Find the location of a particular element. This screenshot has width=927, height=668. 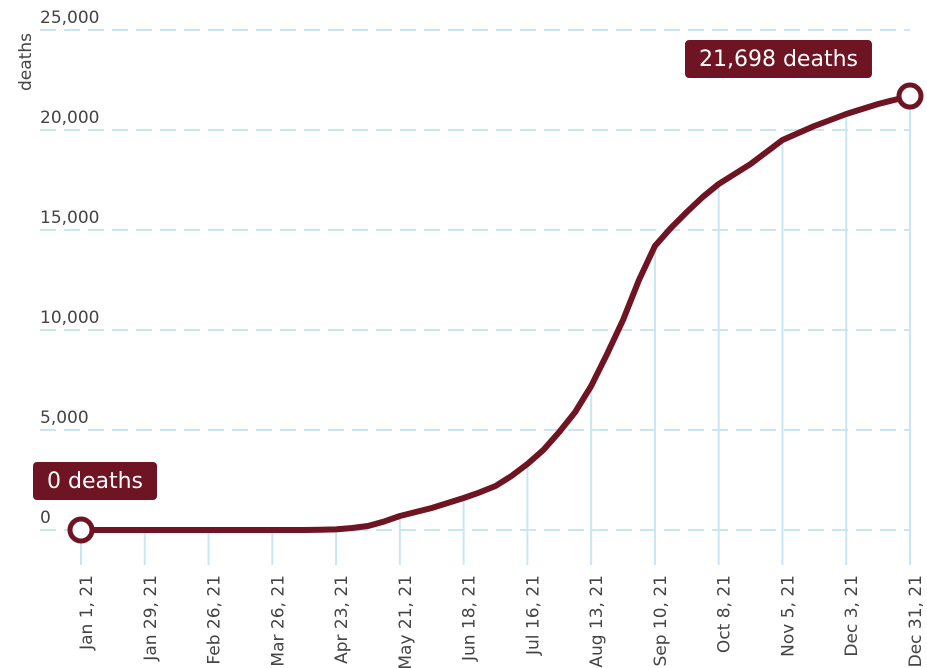

y-tick-label: 10,000 is located at coordinates (69, 318).